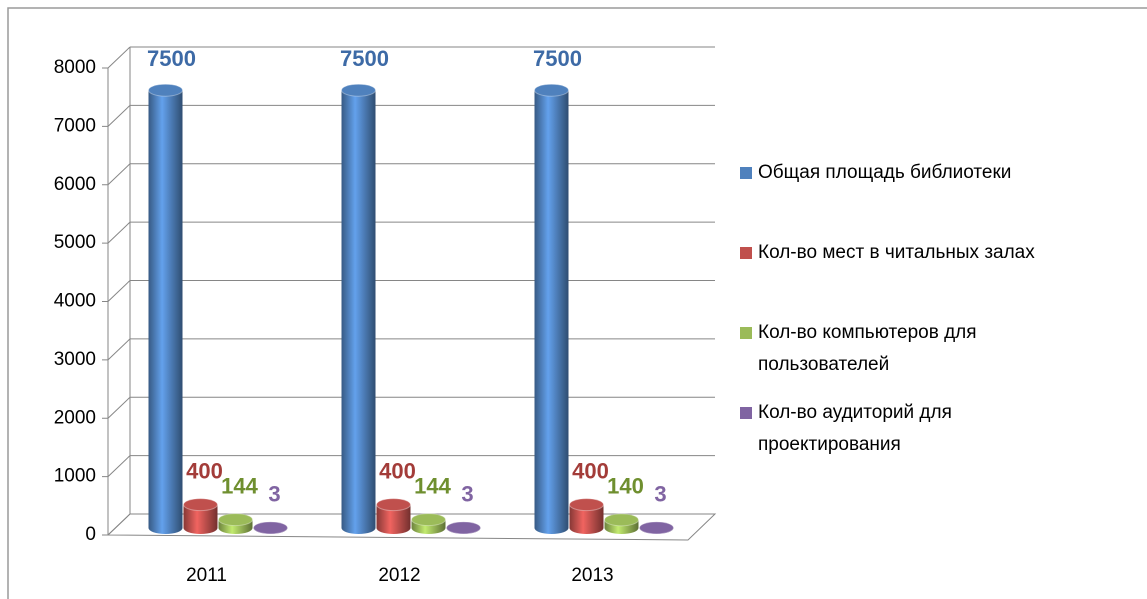  I want to click on x-tick-label: 2013, so click(592, 575).